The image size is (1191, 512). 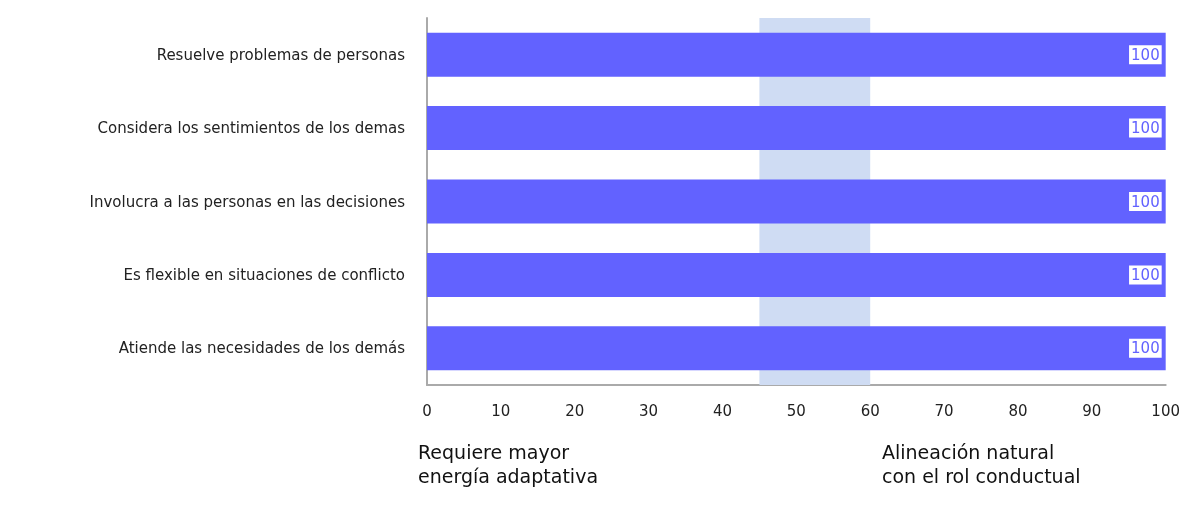 What do you see at coordinates (722, 410) in the screenshot?
I see `x-tick-label: 40` at bounding box center [722, 410].